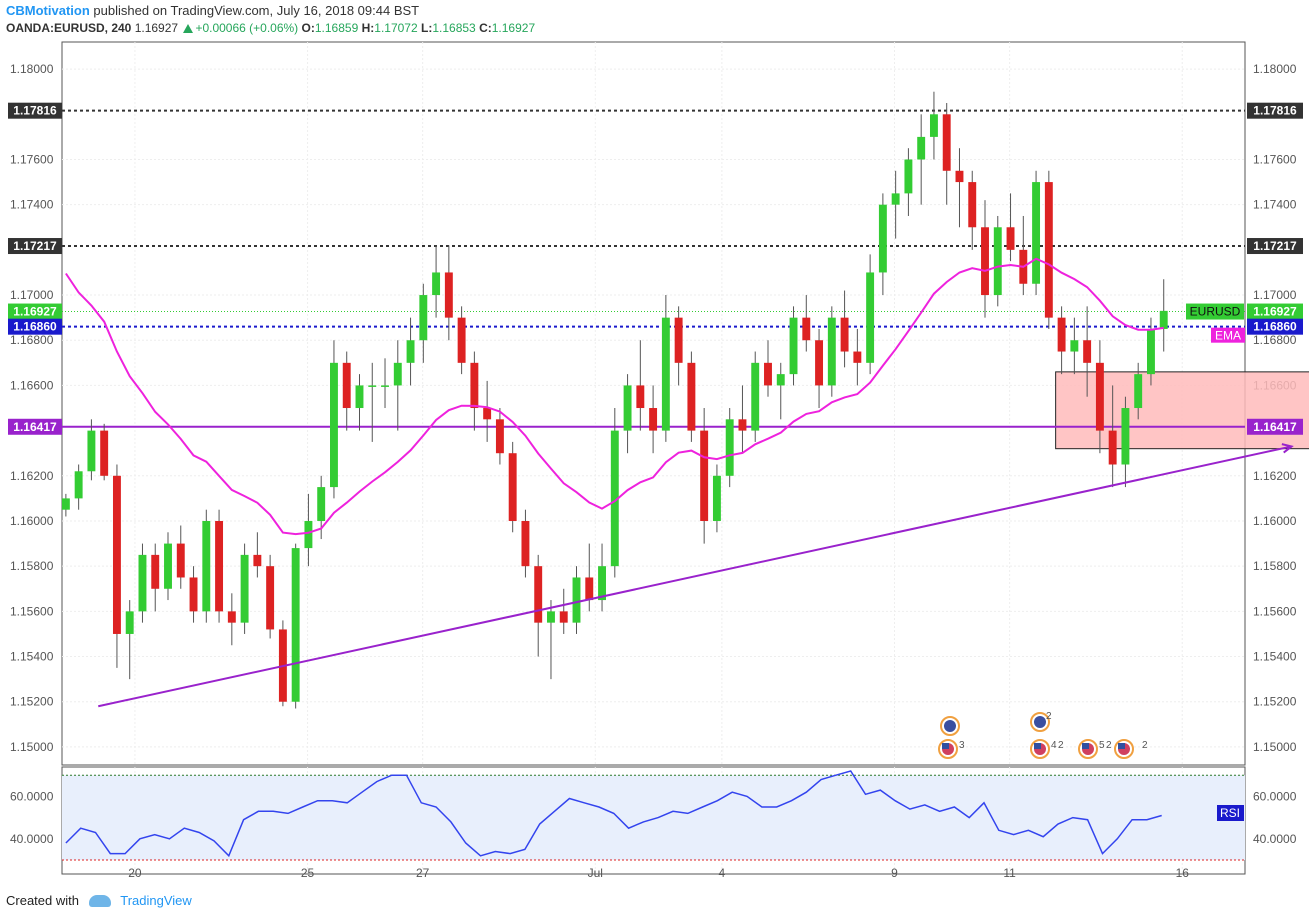 Image resolution: width=1309 pixels, height=919 pixels. What do you see at coordinates (336, 28) in the screenshot?
I see `open-value: 1.16859` at bounding box center [336, 28].